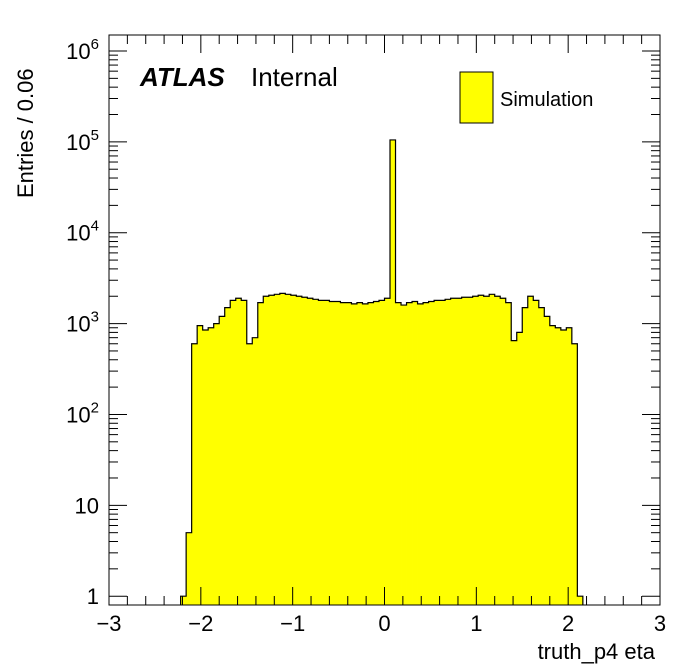 The image size is (696, 672). Describe the element at coordinates (476, 623) in the screenshot. I see `x-tick-label: 1` at that location.